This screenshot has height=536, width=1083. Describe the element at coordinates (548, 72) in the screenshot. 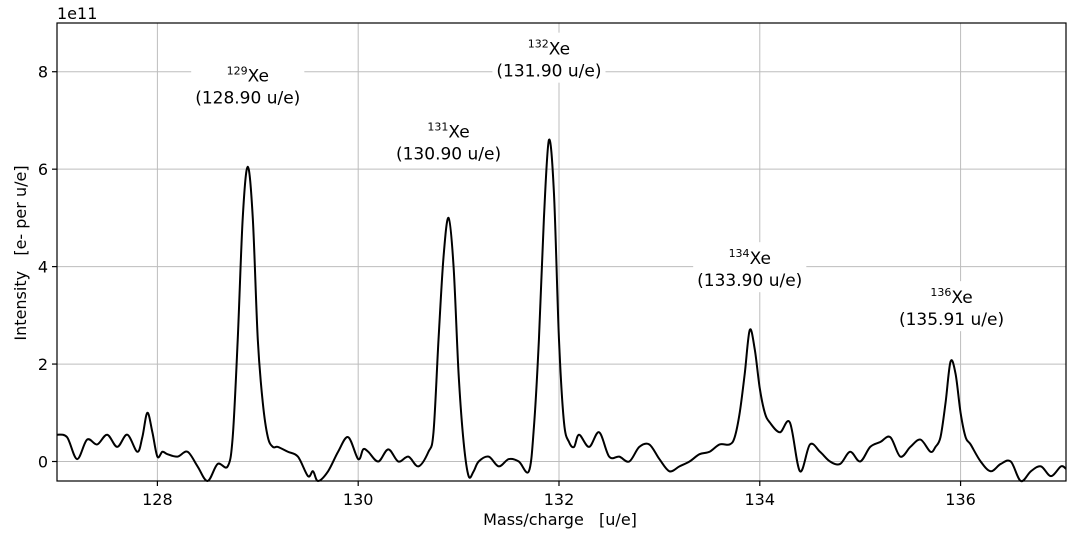

I see `peak-mass-label: (131.90 u/e)` at that location.